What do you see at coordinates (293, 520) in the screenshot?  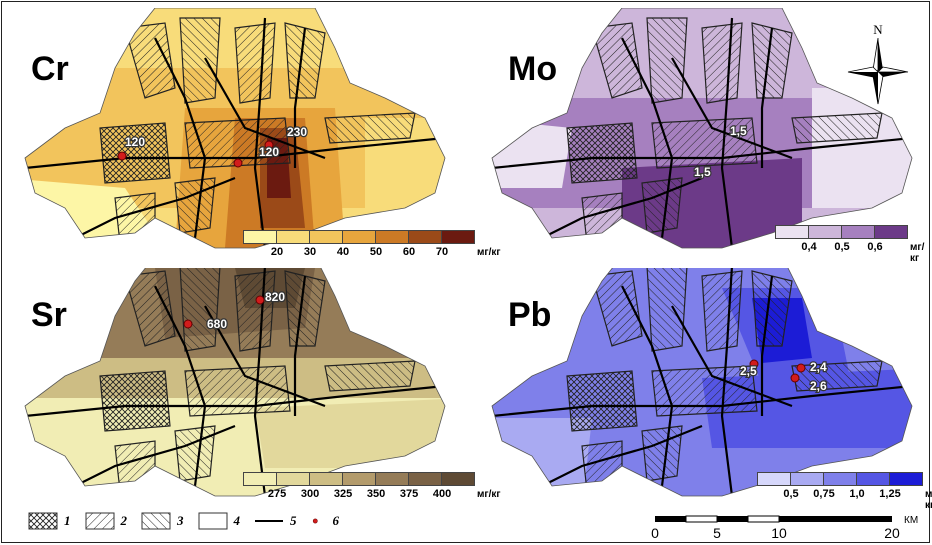 I see `legend-label: 5` at bounding box center [293, 520].